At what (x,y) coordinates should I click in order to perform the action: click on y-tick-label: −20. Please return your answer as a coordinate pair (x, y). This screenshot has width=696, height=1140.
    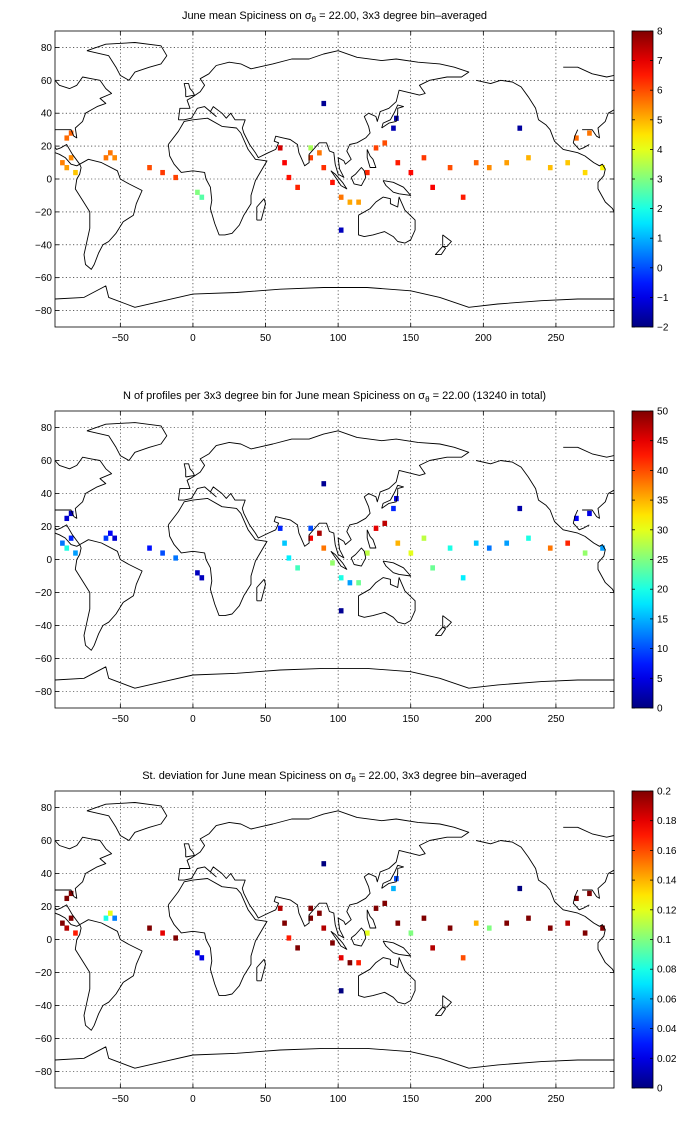
    Looking at the image, I should click on (43, 212).